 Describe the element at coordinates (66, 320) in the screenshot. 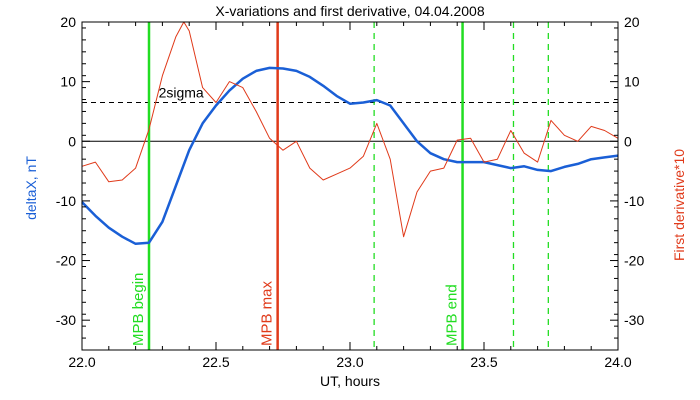

I see `y-tick-label-left: -30` at that location.